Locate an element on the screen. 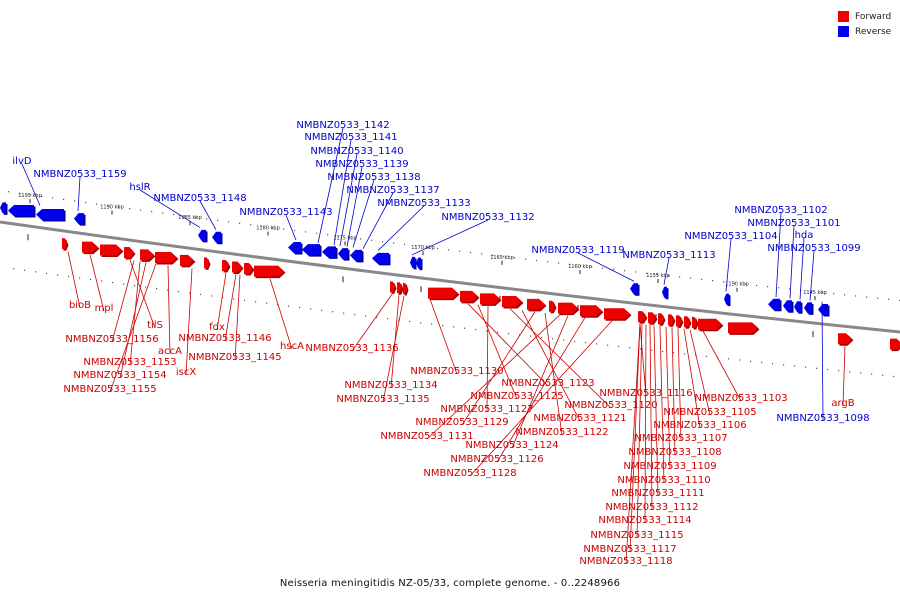 This screenshot has width=900, height=600. gene-label: NMBNZ0533_1127 is located at coordinates (486, 409).